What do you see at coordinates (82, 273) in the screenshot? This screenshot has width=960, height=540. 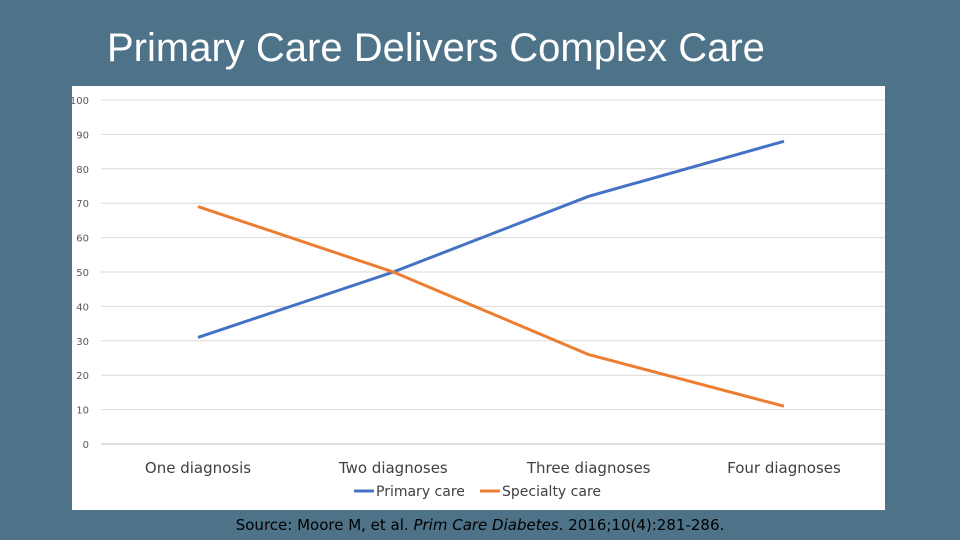 I see `y-tick-label: 50` at bounding box center [82, 273].